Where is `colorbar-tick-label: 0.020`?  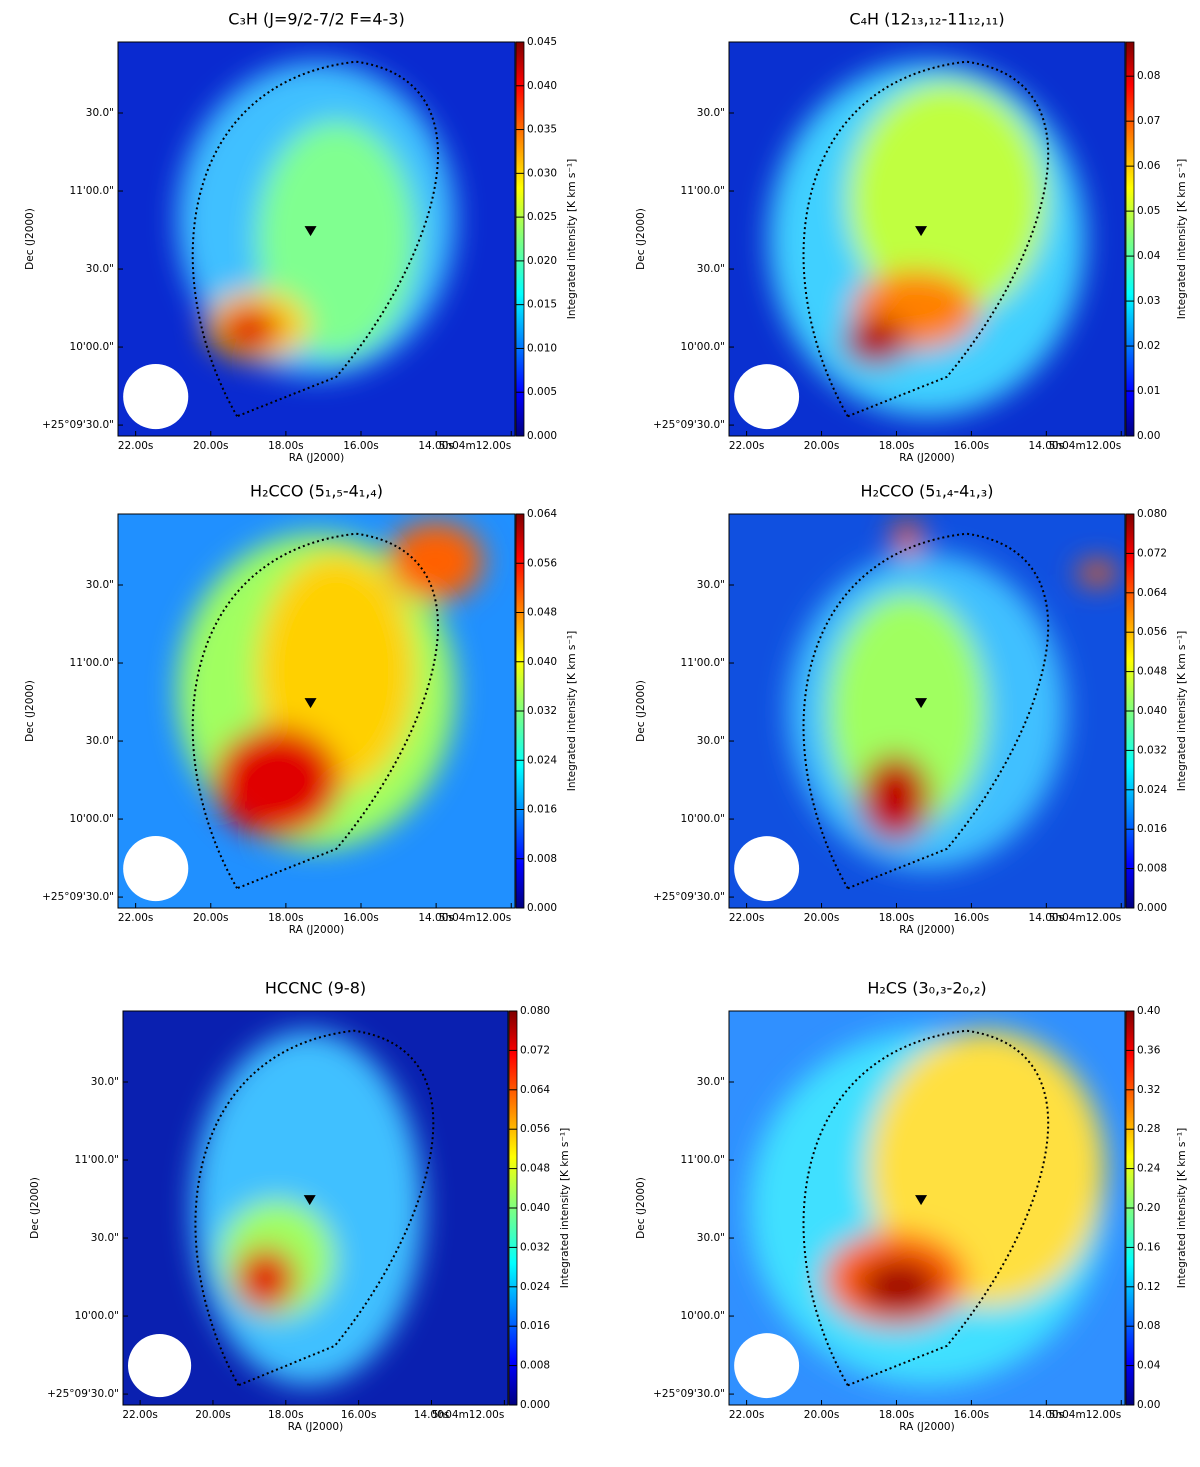 colorbar-tick-label: 0.020 is located at coordinates (542, 261).